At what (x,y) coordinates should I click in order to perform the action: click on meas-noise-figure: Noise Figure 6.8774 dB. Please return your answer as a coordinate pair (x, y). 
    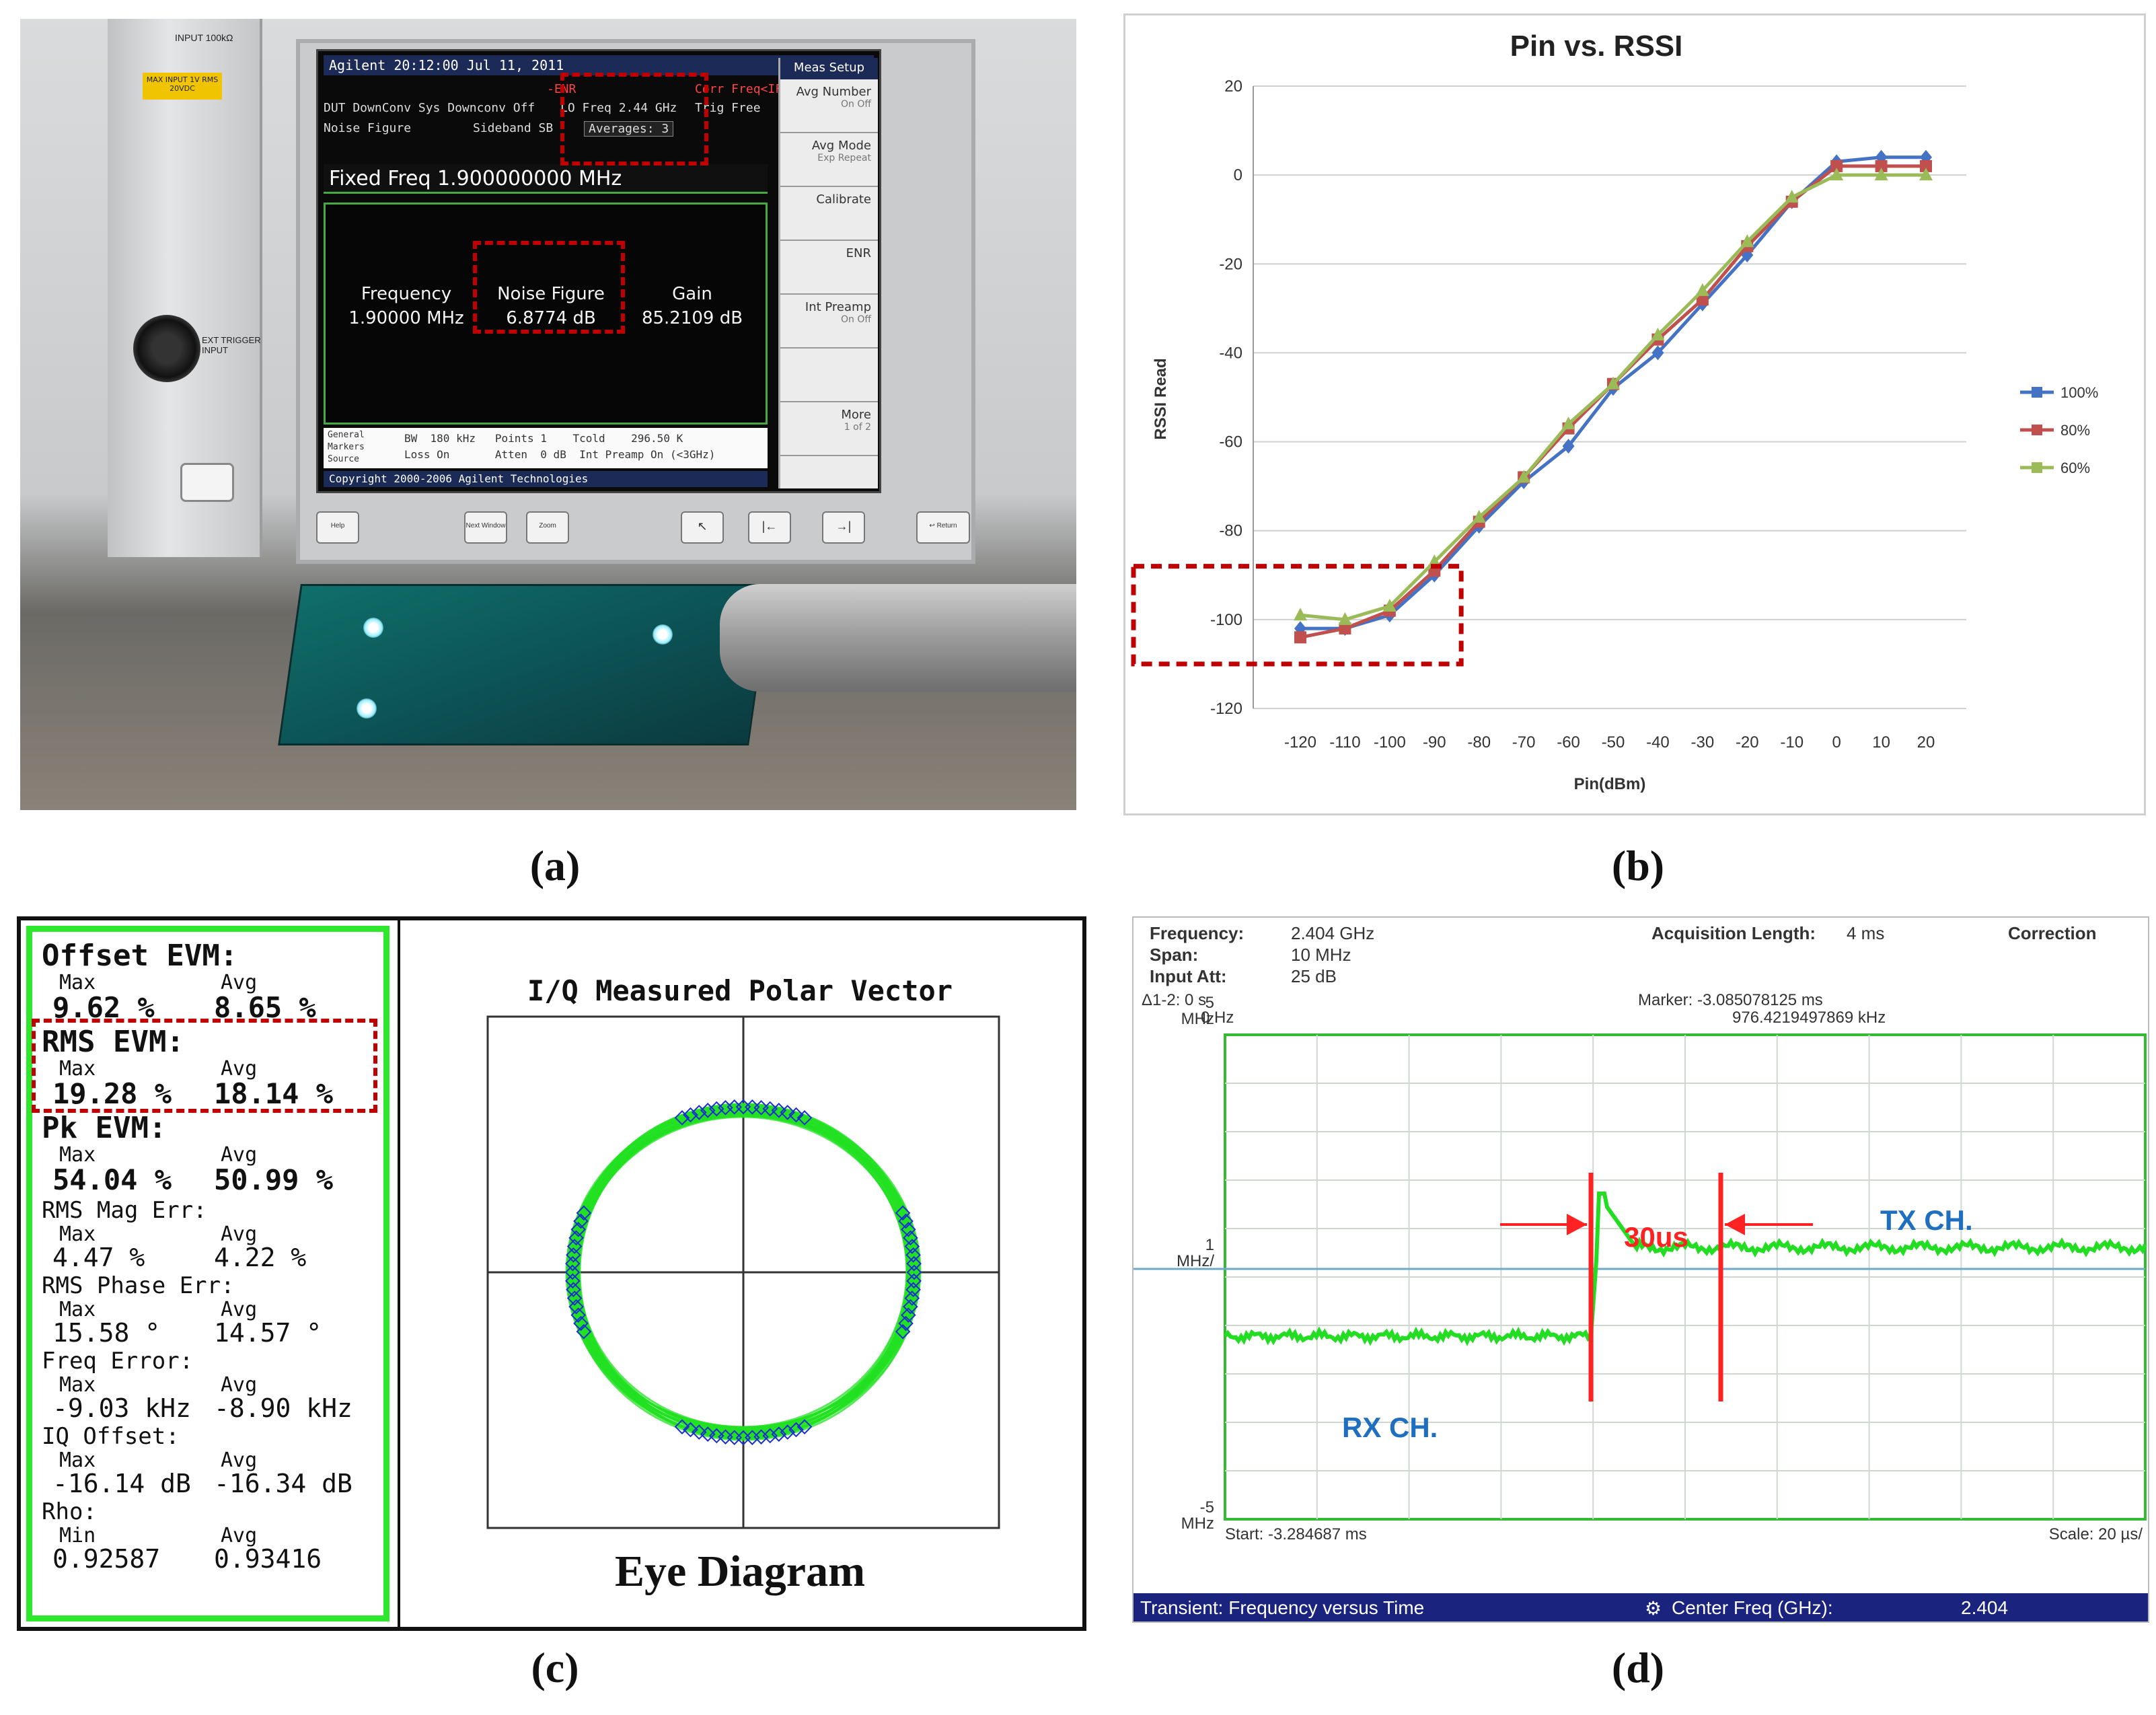
    Looking at the image, I should click on (551, 306).